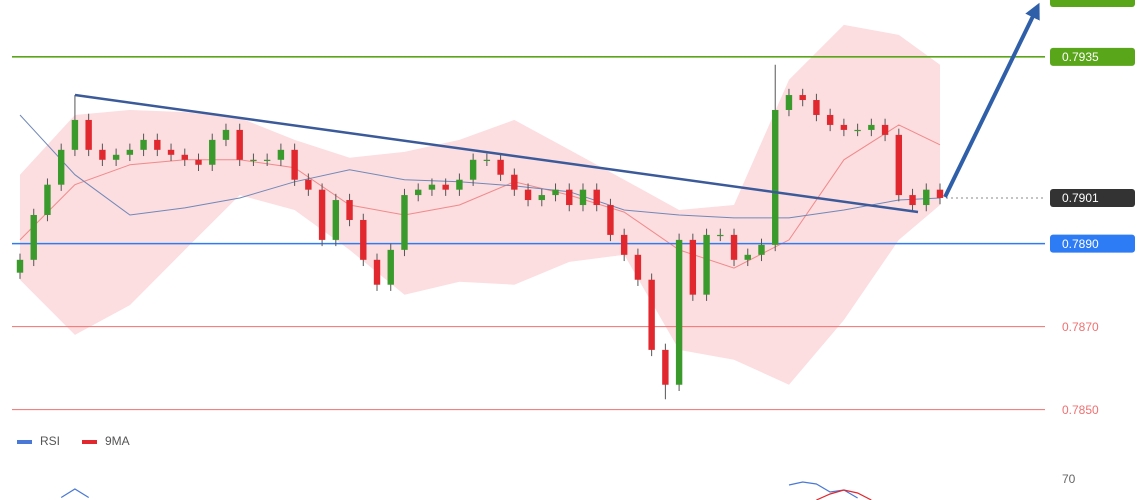 This screenshot has height=500, width=1140. What do you see at coordinates (50, 441) in the screenshot?
I see `legend-label: RSI` at bounding box center [50, 441].